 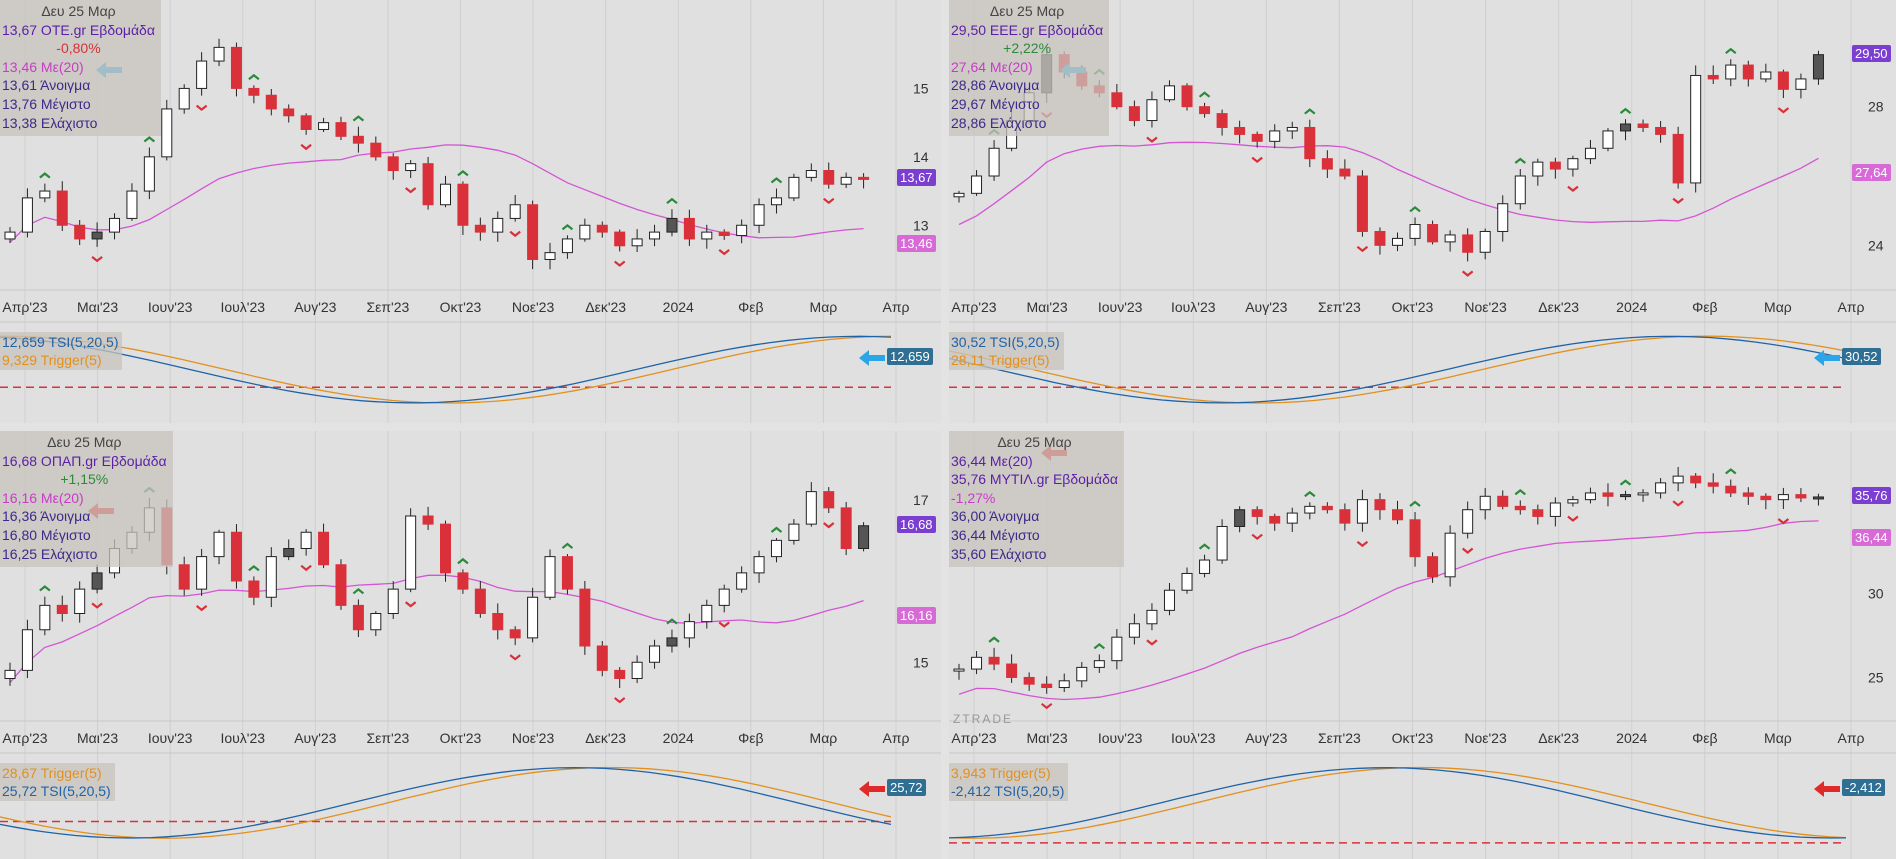 What do you see at coordinates (1009, 782) in the screenshot?
I see `tsi-legend: 3,943 Trigger(5) -2,412 TSI(5,20,5)` at bounding box center [1009, 782].